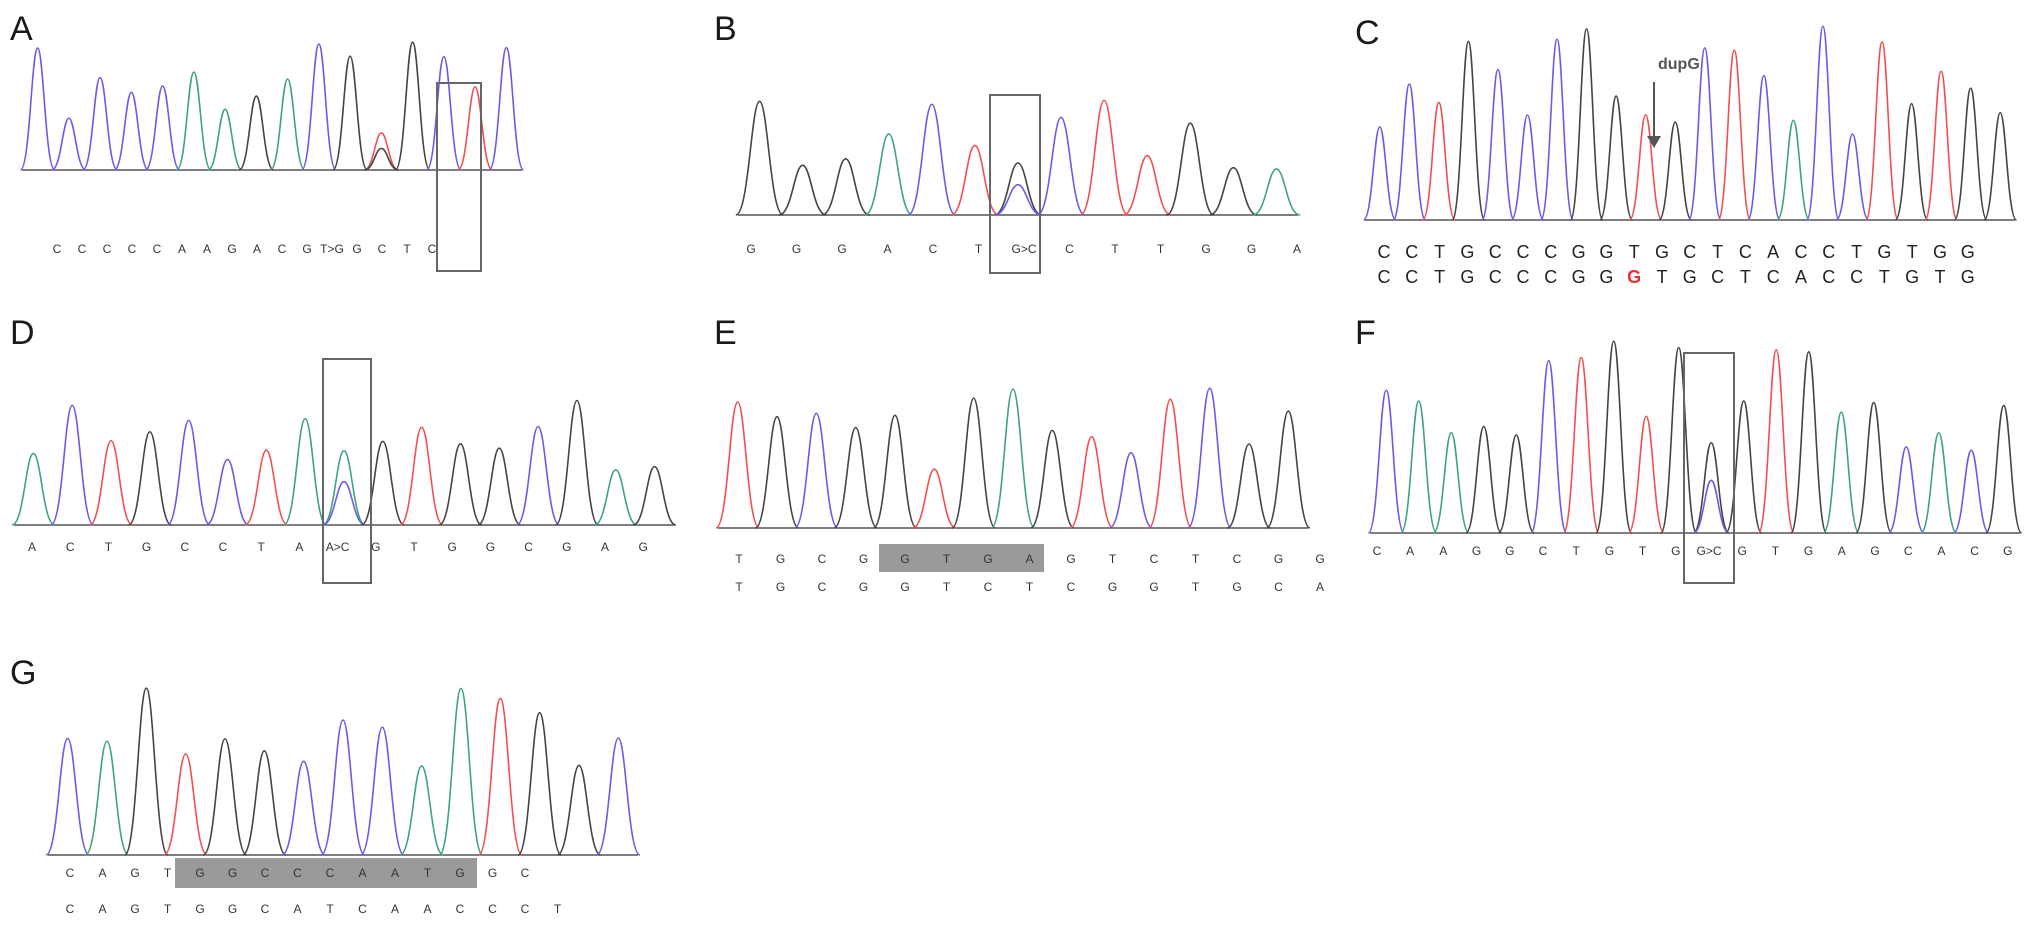 Image resolution: width=2031 pixels, height=927 pixels. Describe the element at coordinates (23, 673) in the screenshot. I see `panel-label-g: G` at that location.